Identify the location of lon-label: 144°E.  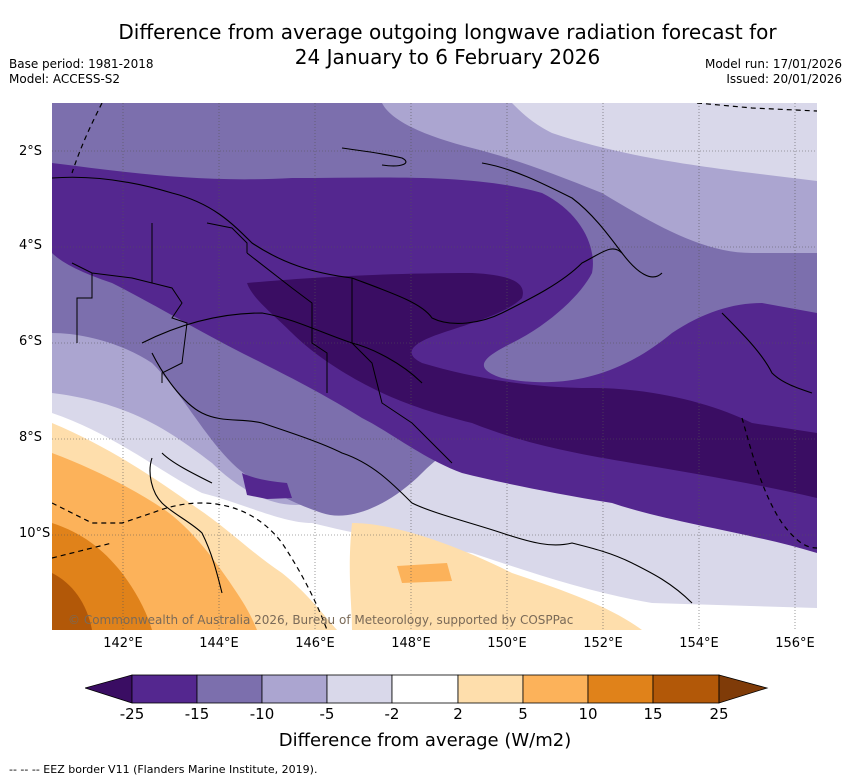
(219, 643).